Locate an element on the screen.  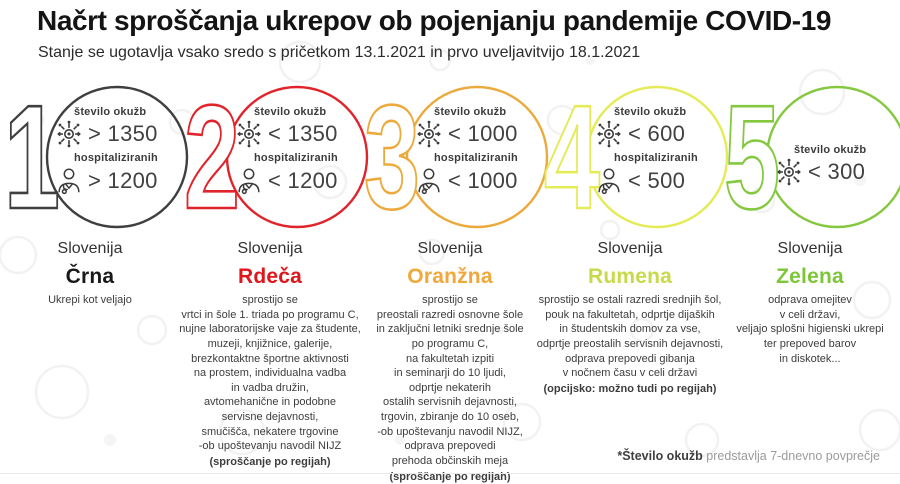
phase-name: Rumena is located at coordinates (630, 277).